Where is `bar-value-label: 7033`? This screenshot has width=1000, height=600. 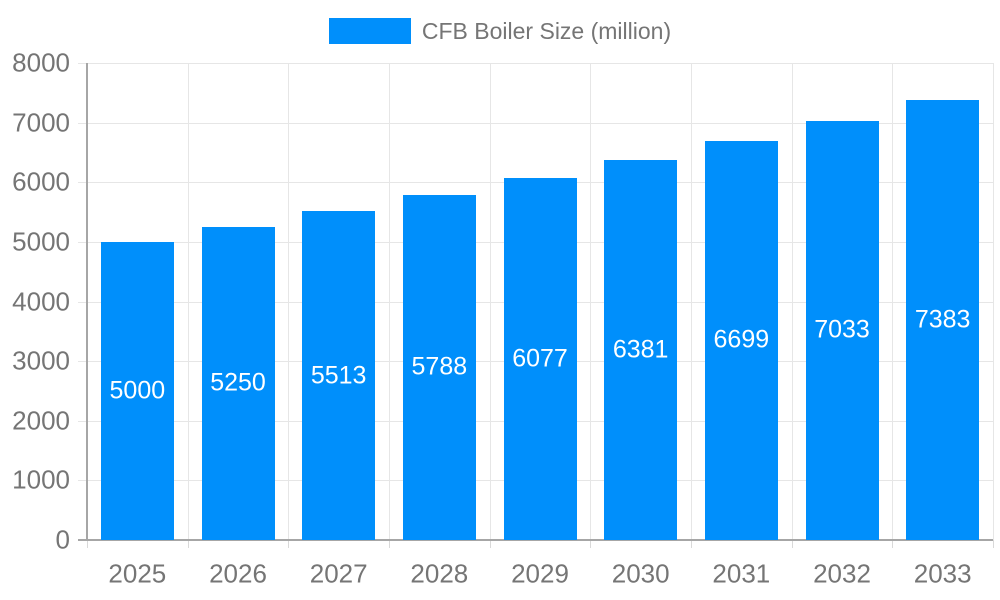
bar-value-label: 7033 is located at coordinates (842, 329).